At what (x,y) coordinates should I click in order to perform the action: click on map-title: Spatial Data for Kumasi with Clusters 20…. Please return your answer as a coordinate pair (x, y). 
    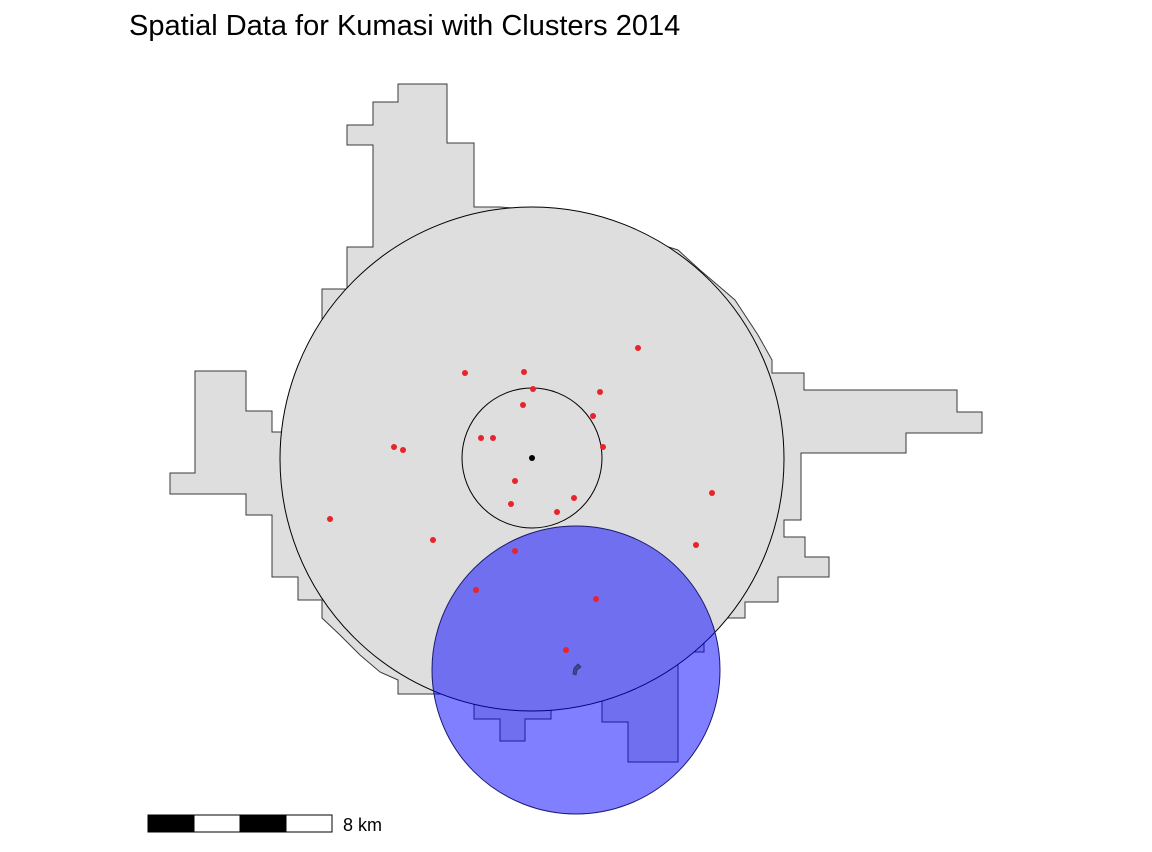
    Looking at the image, I should click on (405, 26).